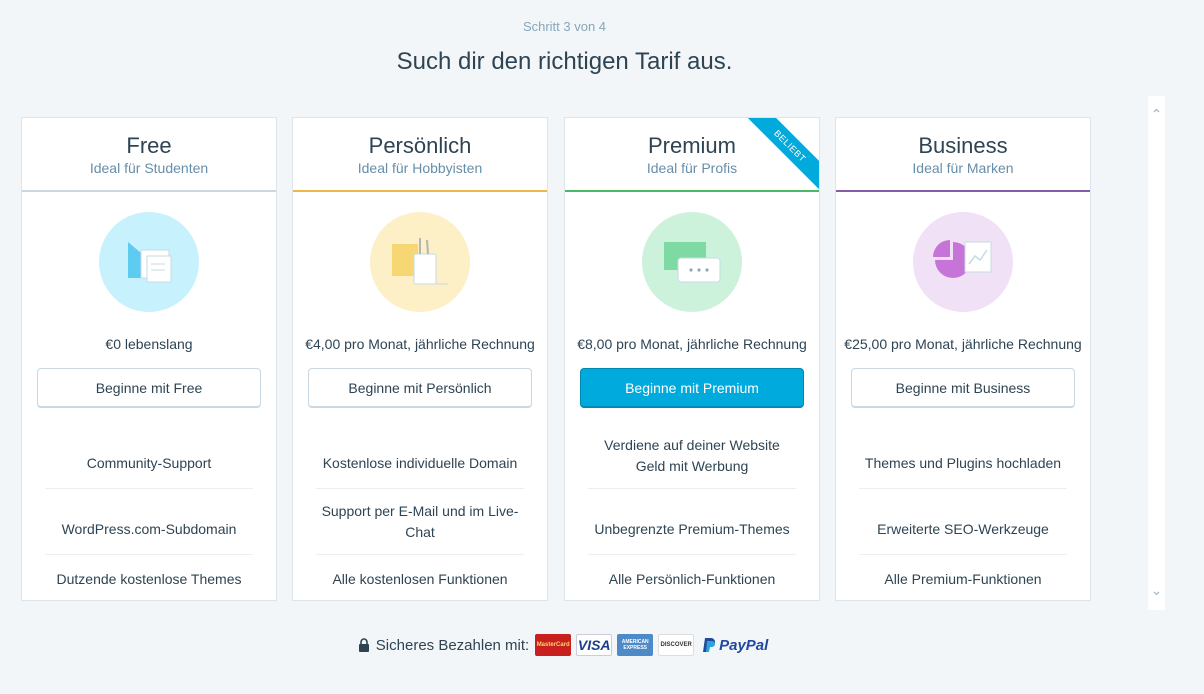  What do you see at coordinates (963, 388) in the screenshot?
I see `start-business-button: Beginne mit Business` at bounding box center [963, 388].